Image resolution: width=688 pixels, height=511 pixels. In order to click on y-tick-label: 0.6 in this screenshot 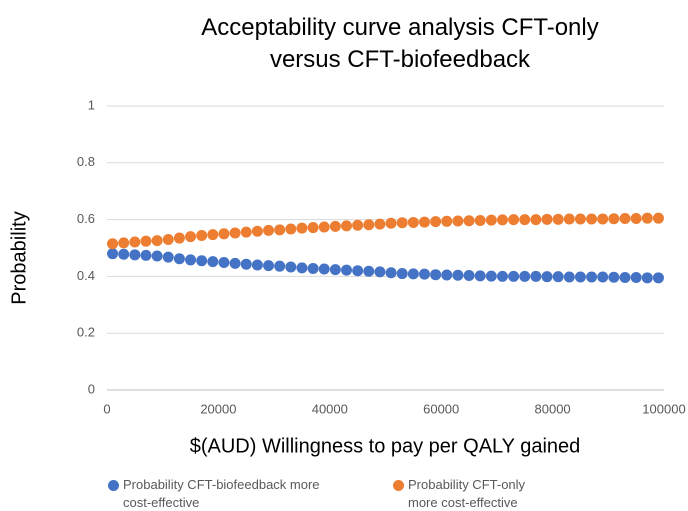, I will do `click(86, 218)`.